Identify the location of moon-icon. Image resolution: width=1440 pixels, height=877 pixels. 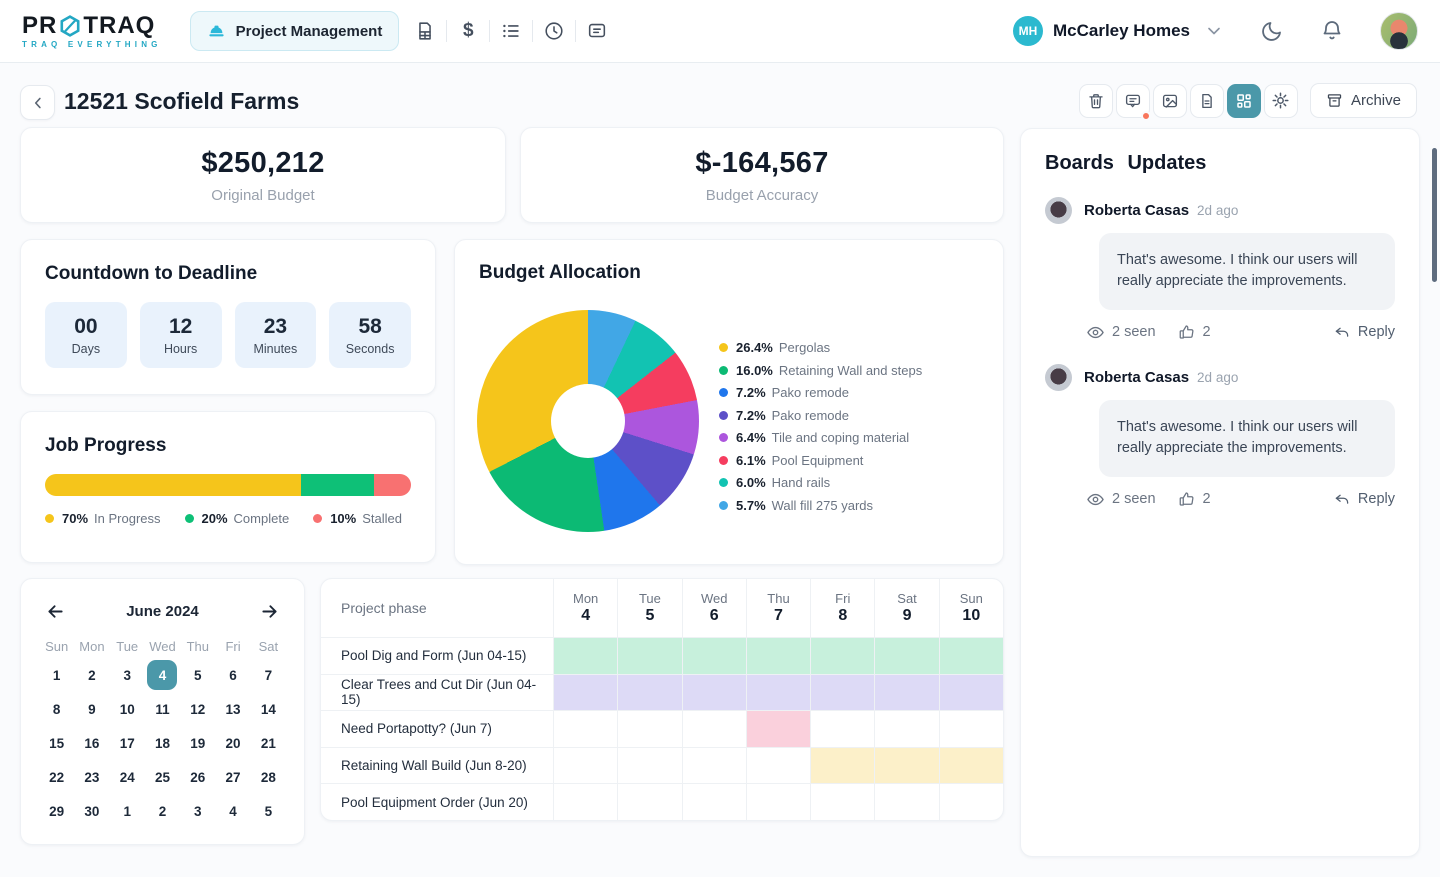
(1272, 31).